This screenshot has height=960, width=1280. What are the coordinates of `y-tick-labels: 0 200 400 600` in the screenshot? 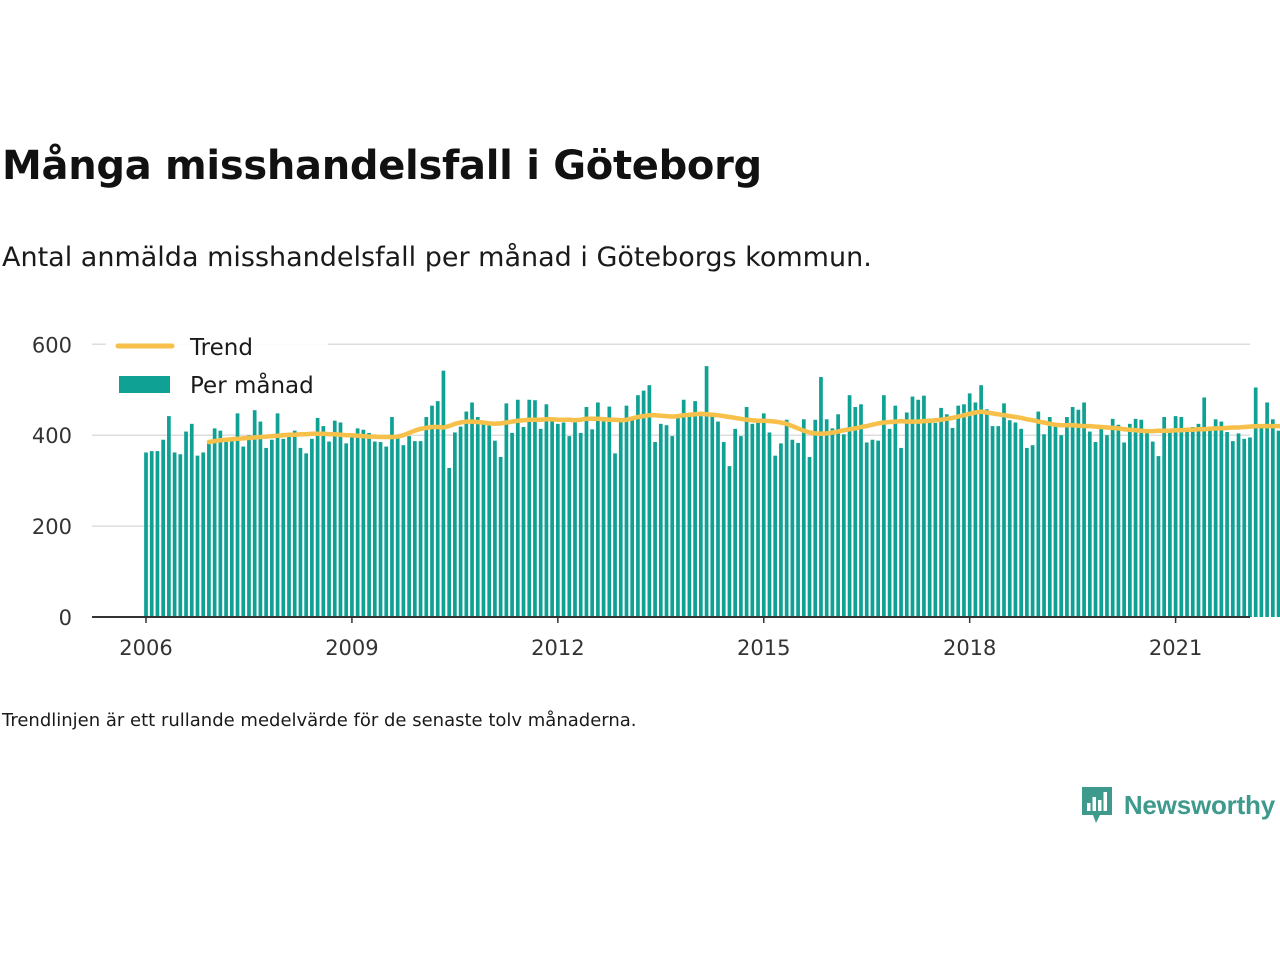 It's located at (52, 481).